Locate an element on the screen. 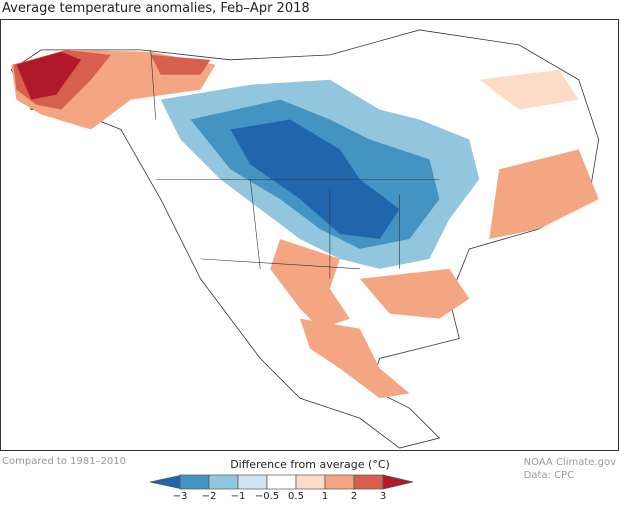  legend-tick-label: −1 is located at coordinates (238, 496).